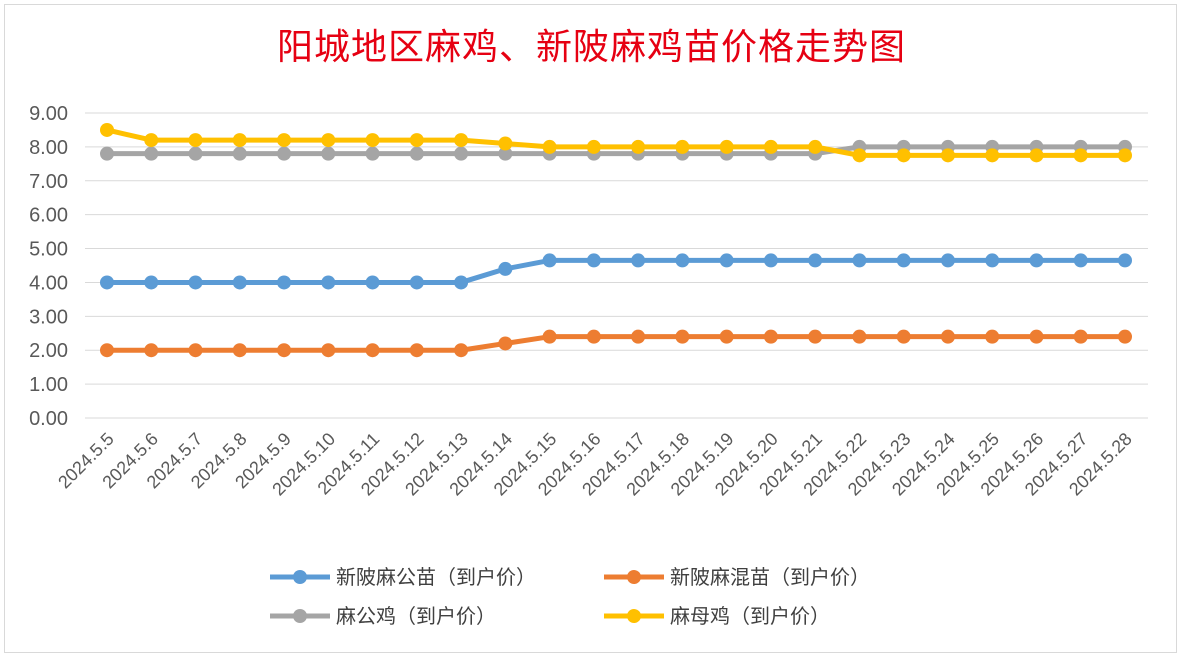 Image resolution: width=1183 pixels, height=659 pixels. Describe the element at coordinates (383, 616) in the screenshot. I see `legend-entry: 麻公鸡（到户价）` at that location.